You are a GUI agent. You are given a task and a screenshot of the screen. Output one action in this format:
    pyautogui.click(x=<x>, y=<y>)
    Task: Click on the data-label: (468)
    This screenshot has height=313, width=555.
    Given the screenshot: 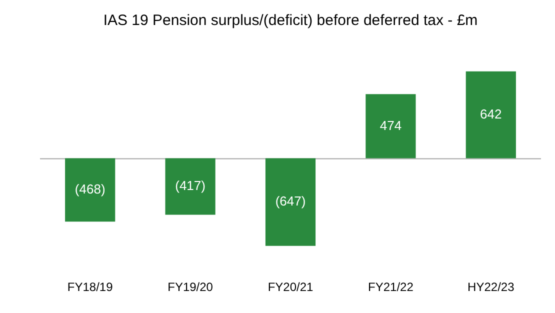 What is the action you would take?
    pyautogui.click(x=90, y=189)
    